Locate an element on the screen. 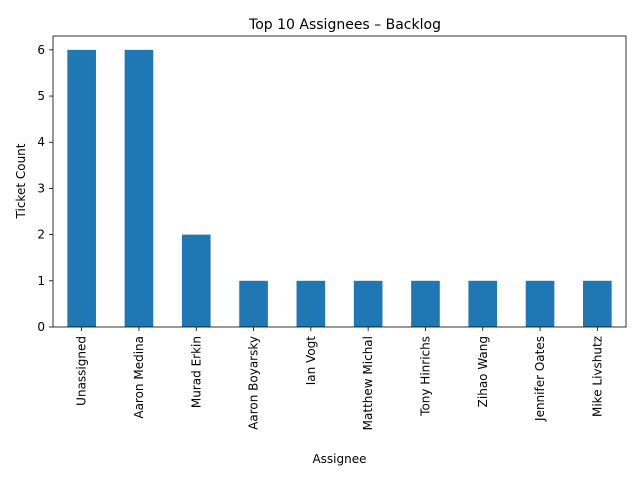 This screenshot has width=640, height=480. x-tick-label: Ian Vogt is located at coordinates (311, 361).